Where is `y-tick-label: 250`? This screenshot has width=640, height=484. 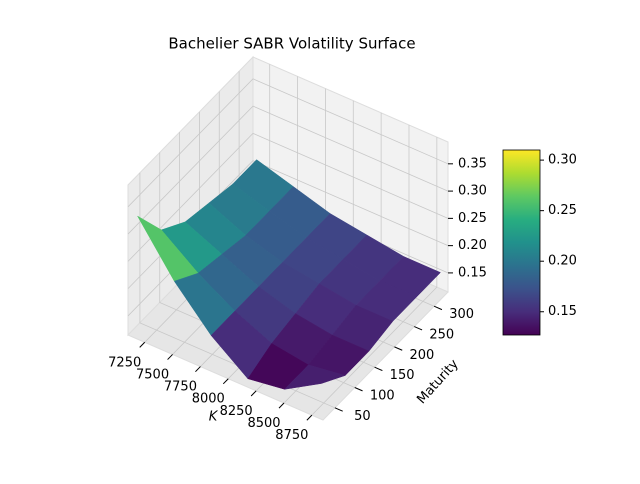
y-tick-label: 250 is located at coordinates (441, 335).